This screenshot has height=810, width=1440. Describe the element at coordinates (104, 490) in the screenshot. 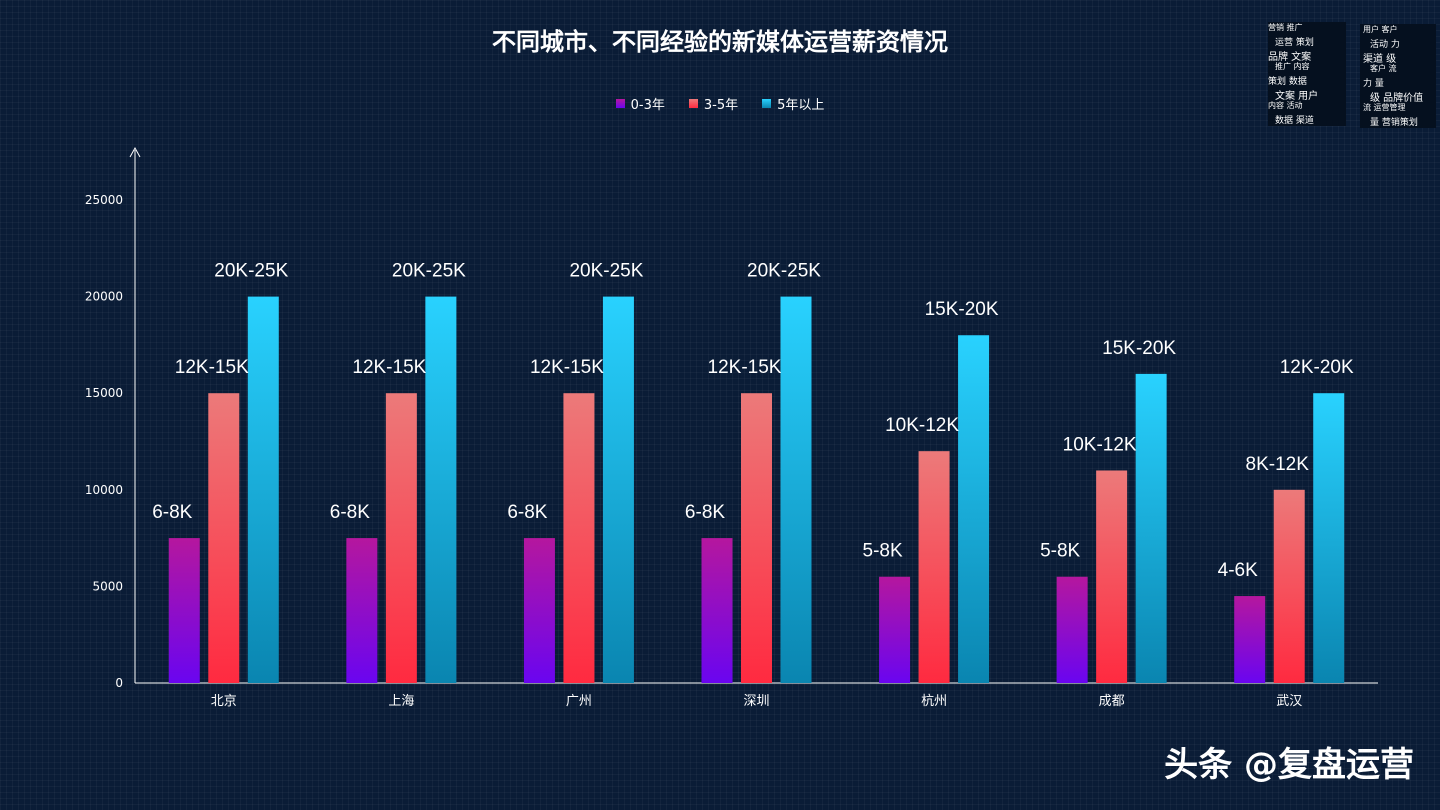

I see `y-tick-label: 10000` at that location.